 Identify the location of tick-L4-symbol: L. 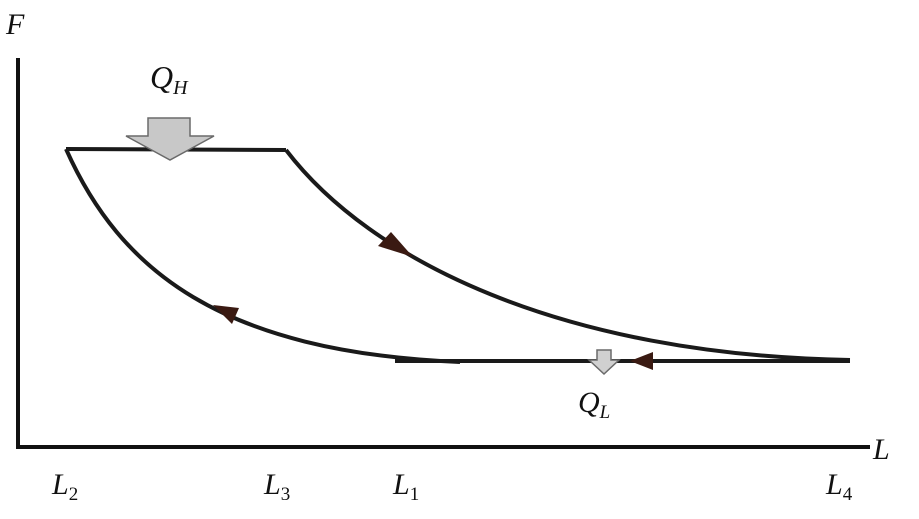
(834, 484).